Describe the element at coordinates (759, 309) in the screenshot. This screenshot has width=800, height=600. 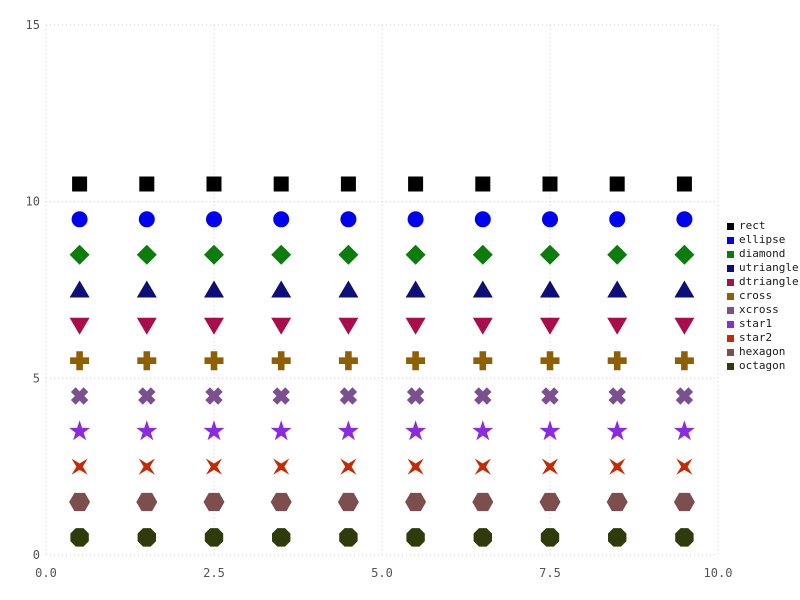
I see `legend-label: xcross` at that location.